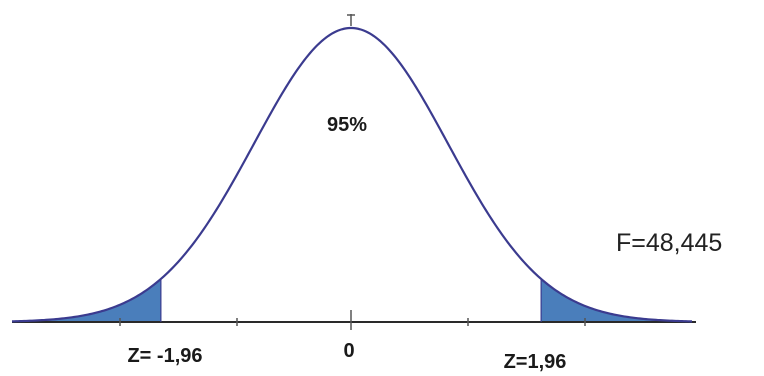 The height and width of the screenshot is (376, 764). I want to click on left-critical-z-label: Z= -1,96, so click(164, 356).